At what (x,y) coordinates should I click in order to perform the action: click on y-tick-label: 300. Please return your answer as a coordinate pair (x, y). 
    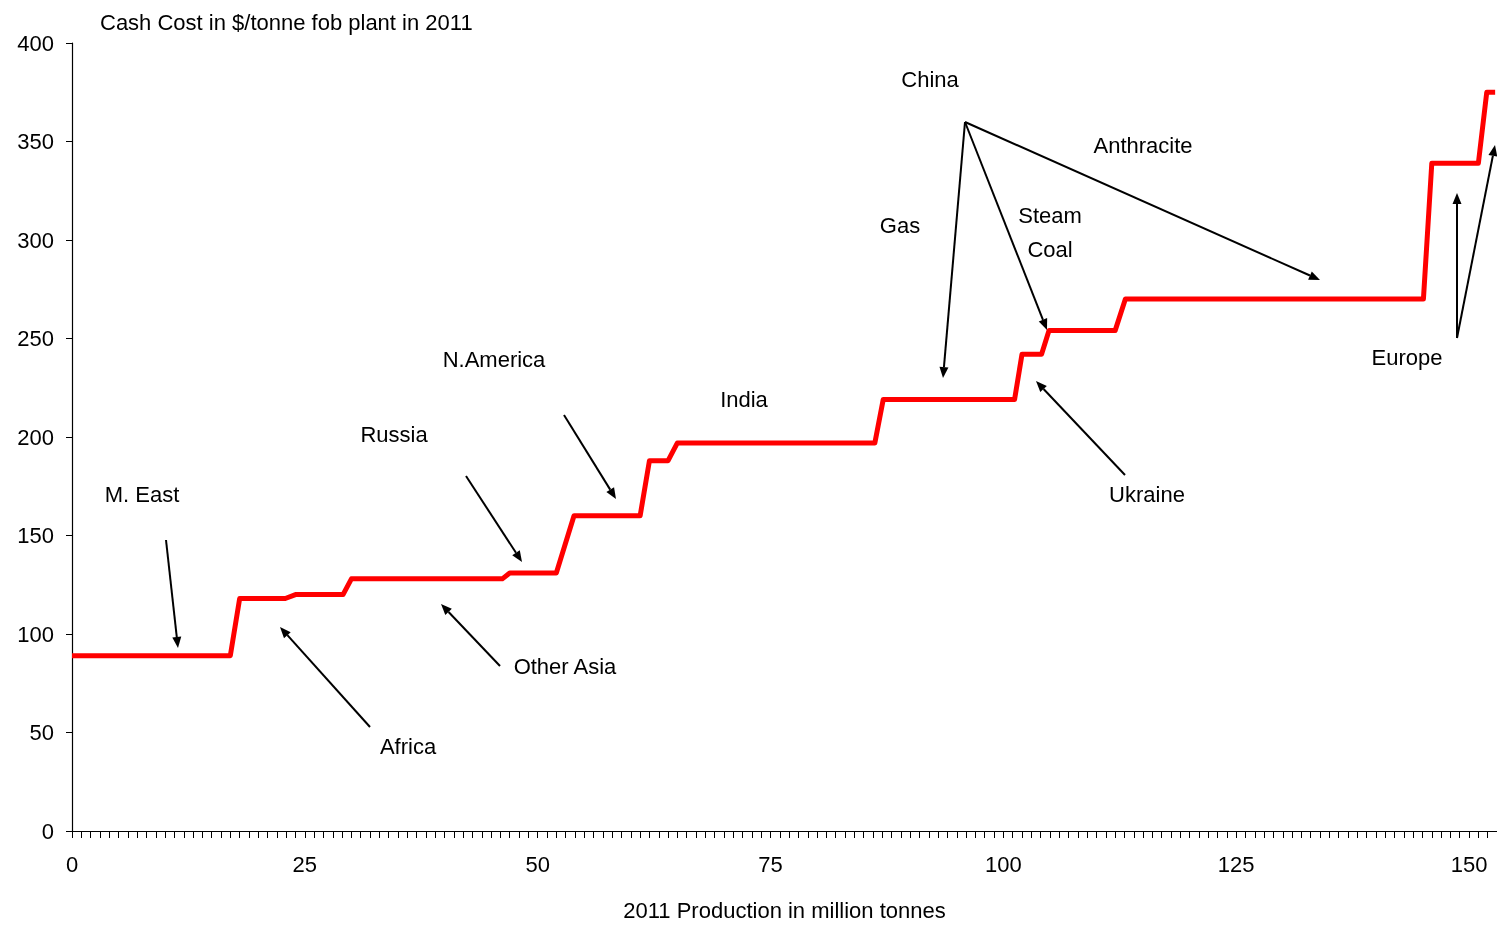
    Looking at the image, I should click on (35, 240).